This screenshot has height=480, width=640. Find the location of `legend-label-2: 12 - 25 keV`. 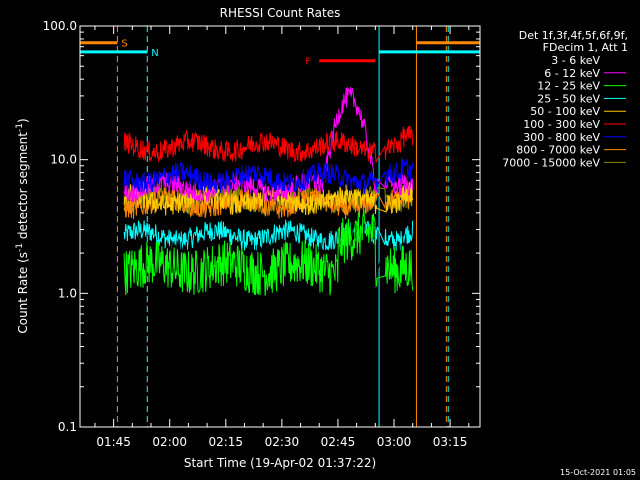

legend-label-2: 12 - 25 keV is located at coordinates (568, 86).